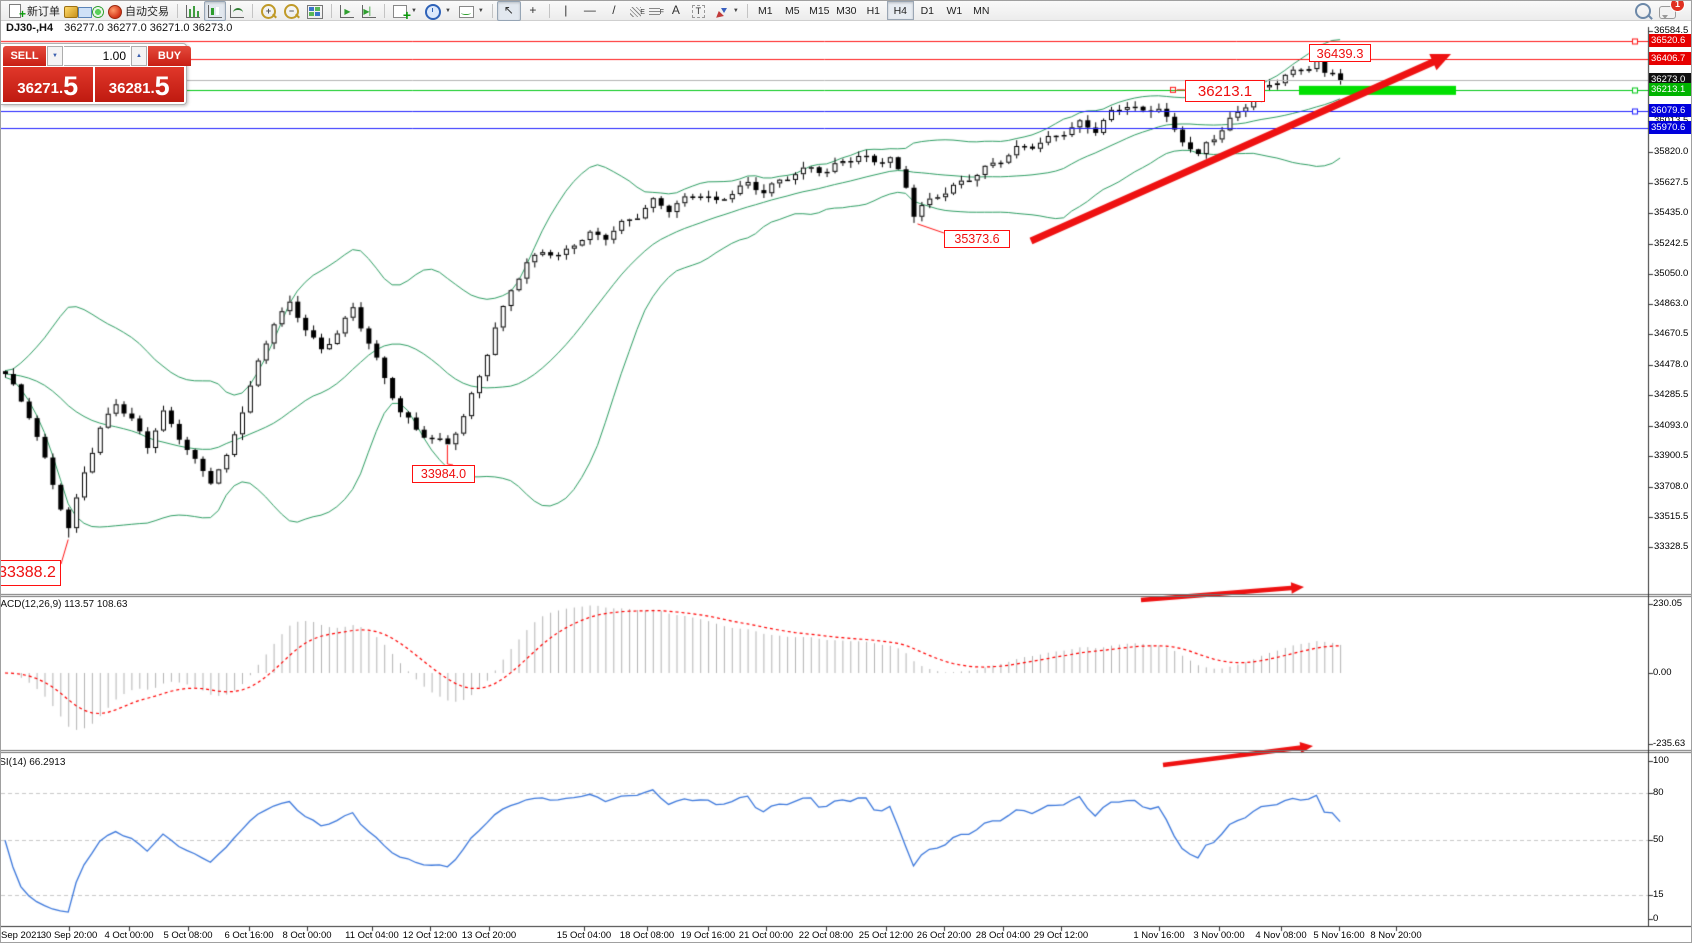 This screenshot has width=1692, height=943. What do you see at coordinates (97, 56) in the screenshot?
I see `volume-input` at bounding box center [97, 56].